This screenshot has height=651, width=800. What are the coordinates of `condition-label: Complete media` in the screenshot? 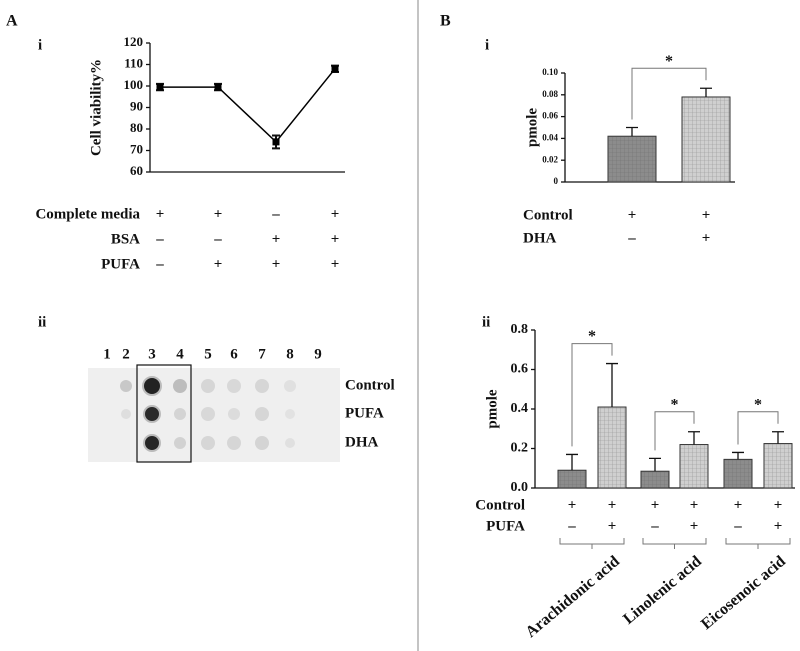 It's located at (87, 214).